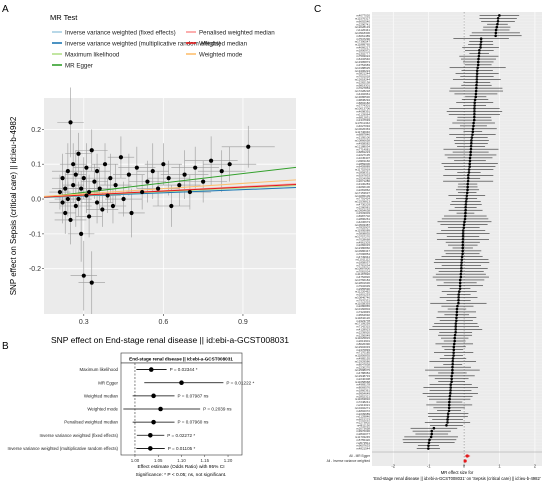 Image resolution: width=550 pixels, height=485 pixels. I want to click on x-tick-label: 0.9, so click(243, 322).